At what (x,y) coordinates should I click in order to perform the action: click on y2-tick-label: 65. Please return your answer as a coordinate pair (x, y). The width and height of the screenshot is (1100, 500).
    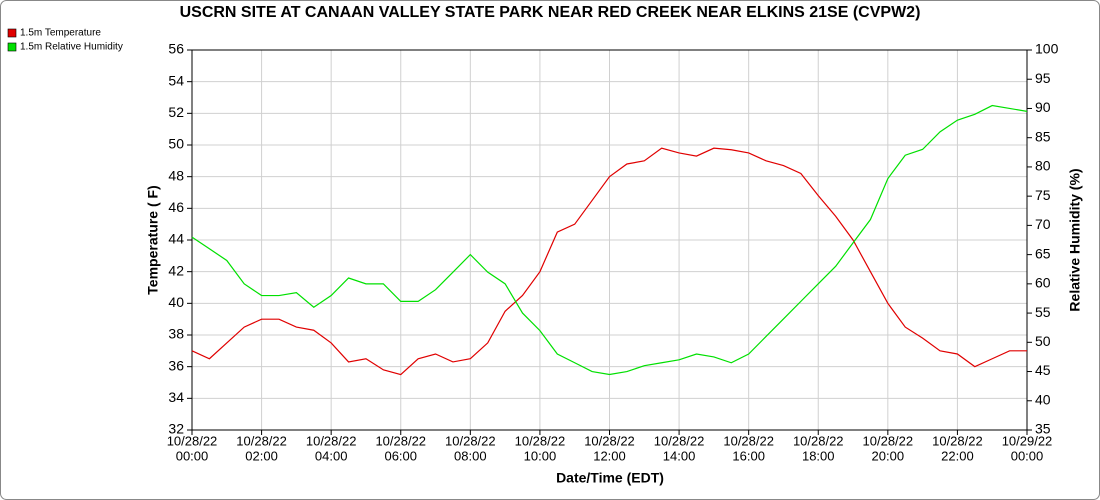
    Looking at the image, I should click on (1043, 253).